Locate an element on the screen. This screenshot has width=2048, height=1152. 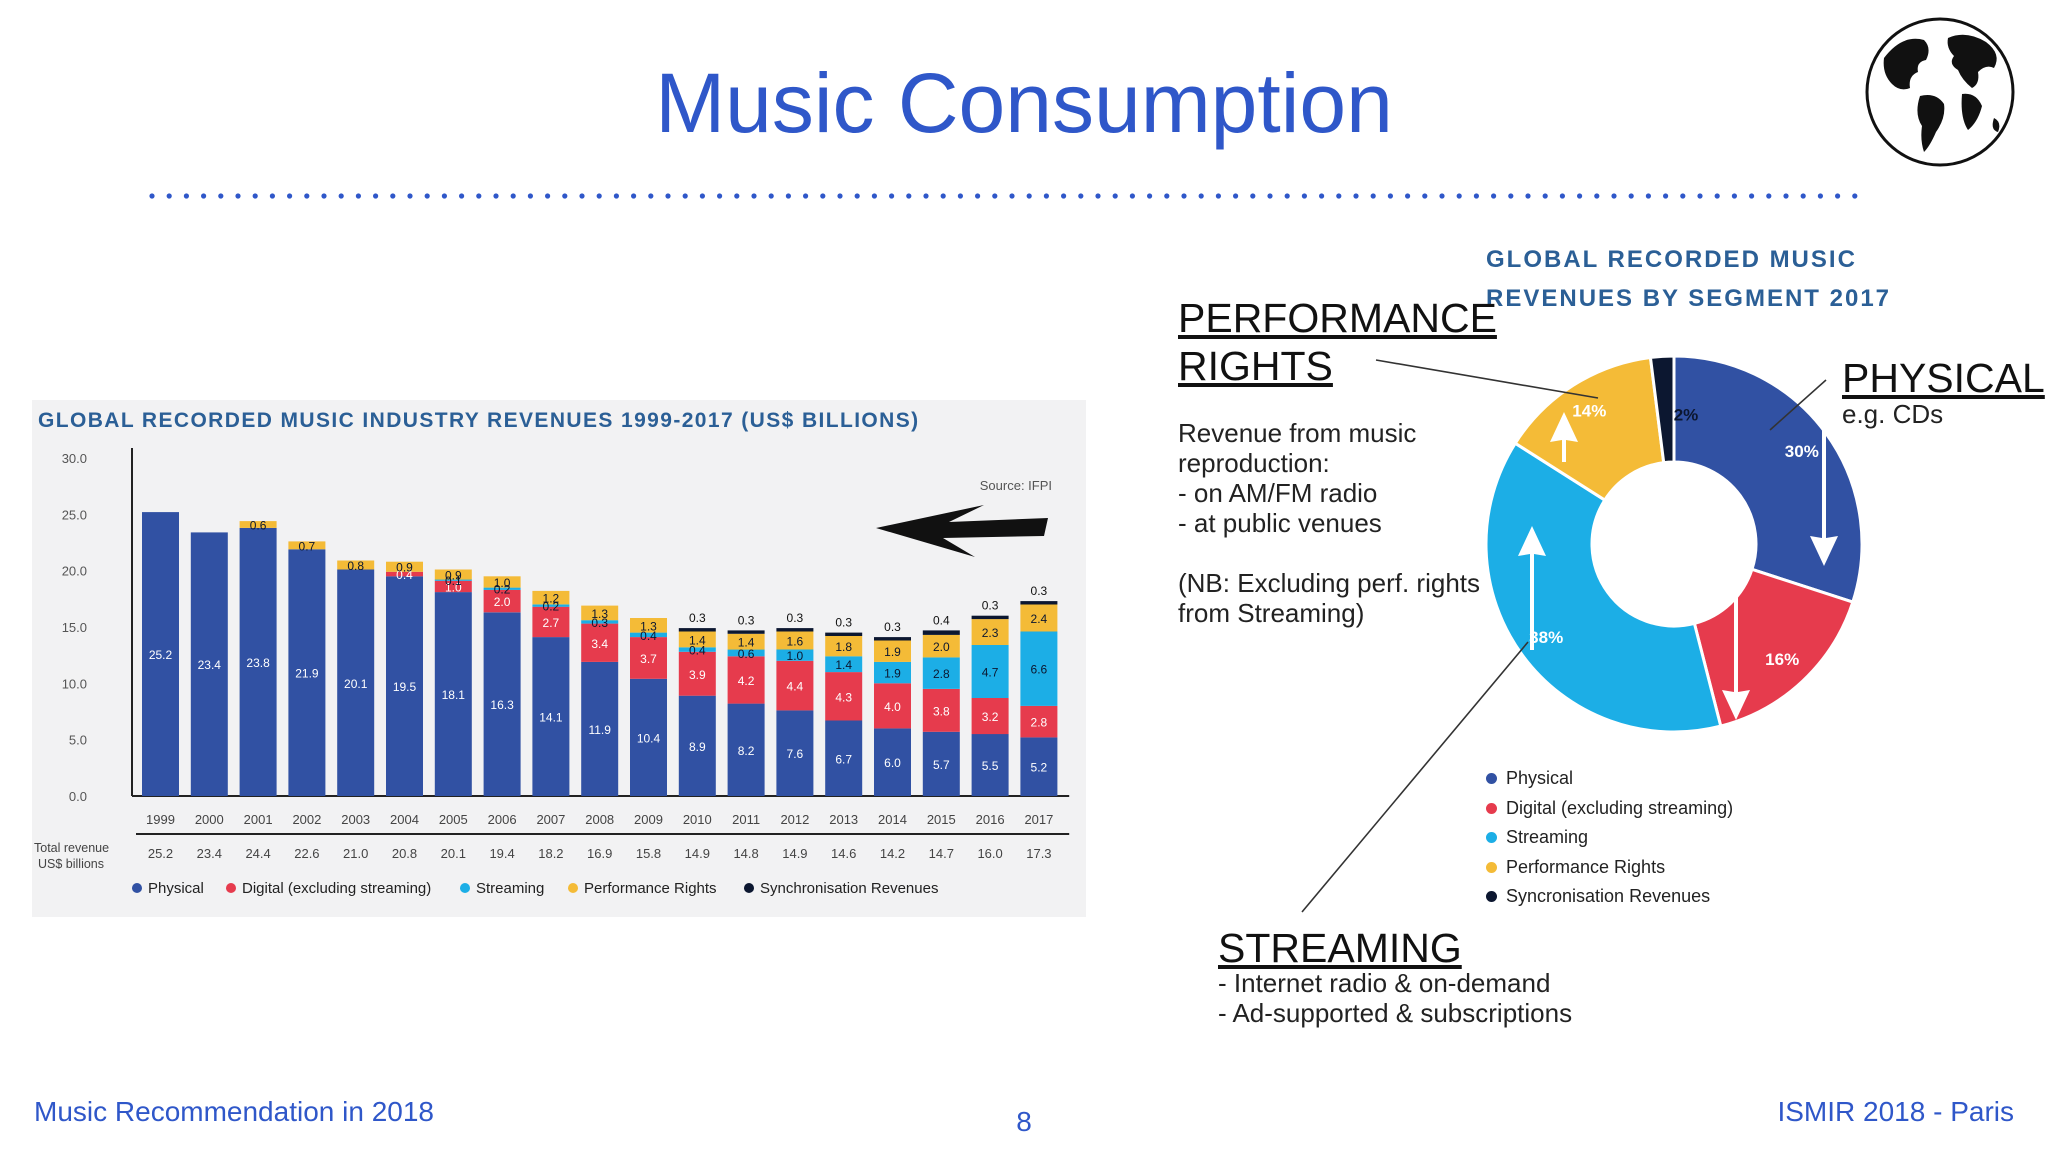
bar-value-label: 1.0 is located at coordinates (795, 656).